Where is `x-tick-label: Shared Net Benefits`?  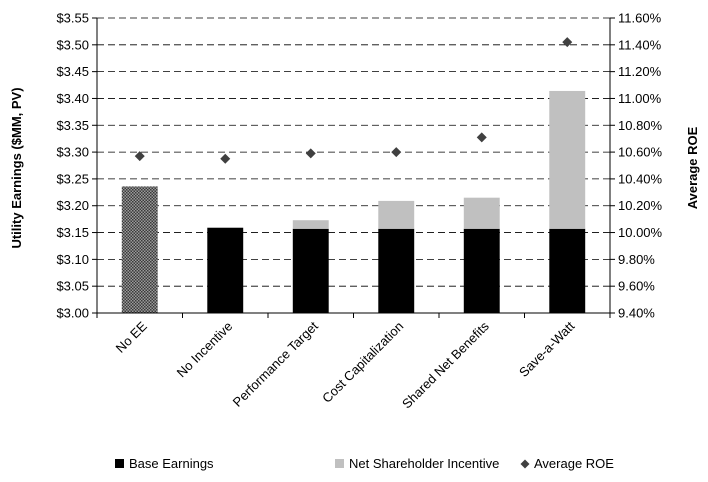
x-tick-label: Shared Net Benefits is located at coordinates (445, 364).